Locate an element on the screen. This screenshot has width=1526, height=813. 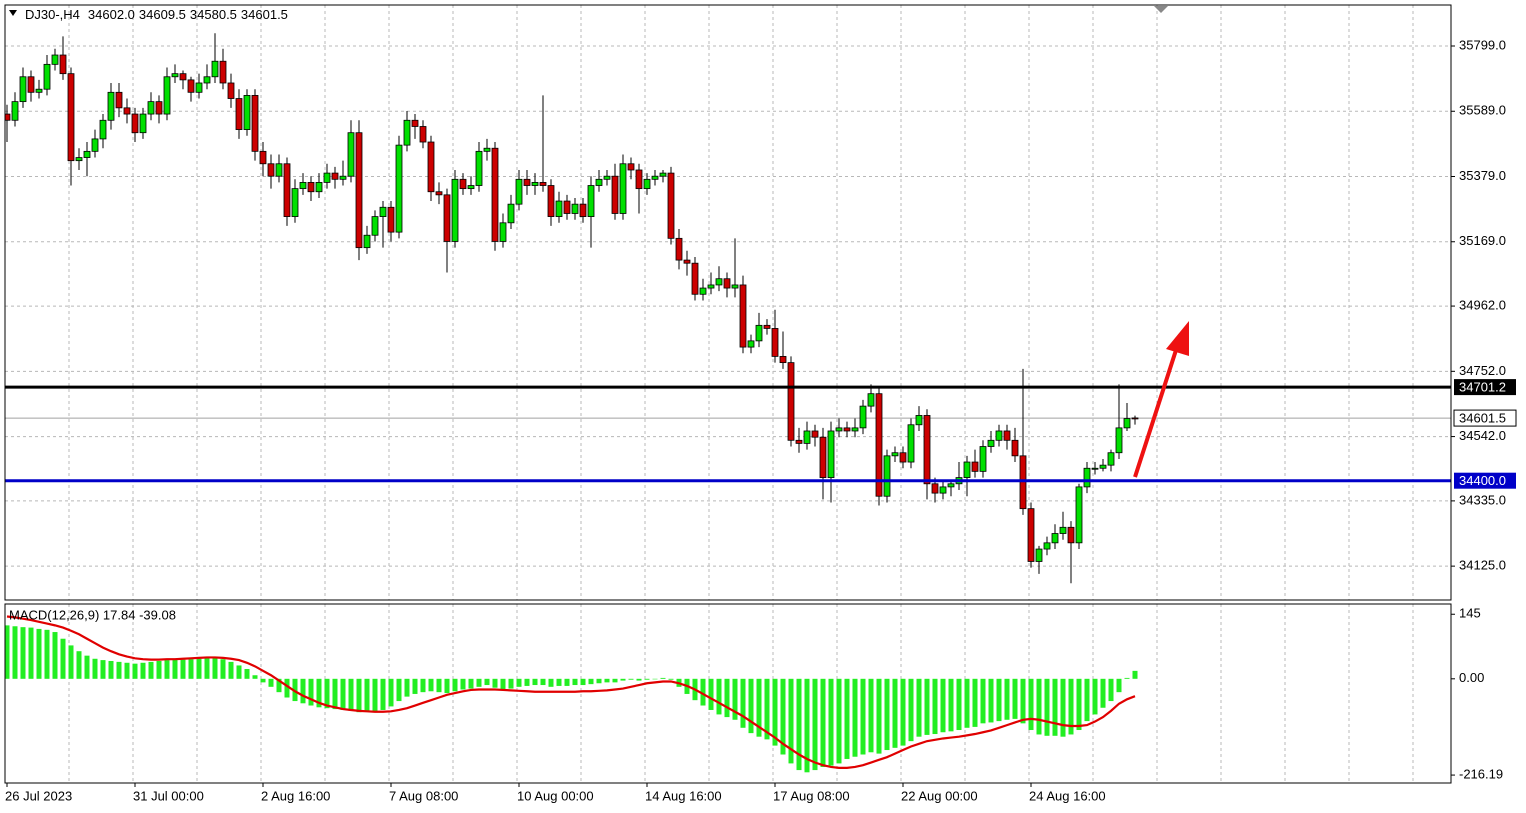
x-tick-label: 10 Aug 00:00 is located at coordinates (555, 795).